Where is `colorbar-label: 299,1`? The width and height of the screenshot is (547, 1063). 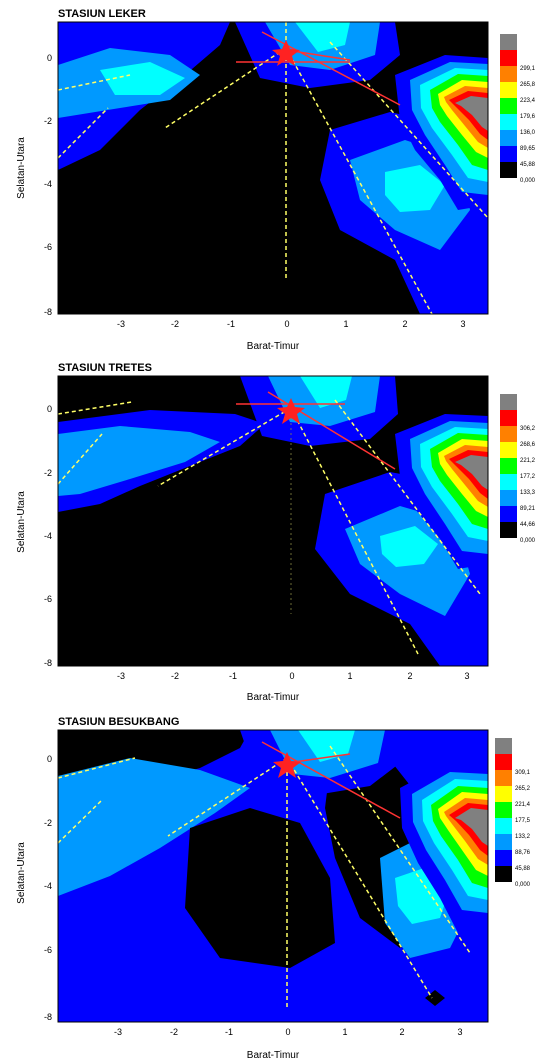
colorbar-label: 299,1 is located at coordinates (528, 69).